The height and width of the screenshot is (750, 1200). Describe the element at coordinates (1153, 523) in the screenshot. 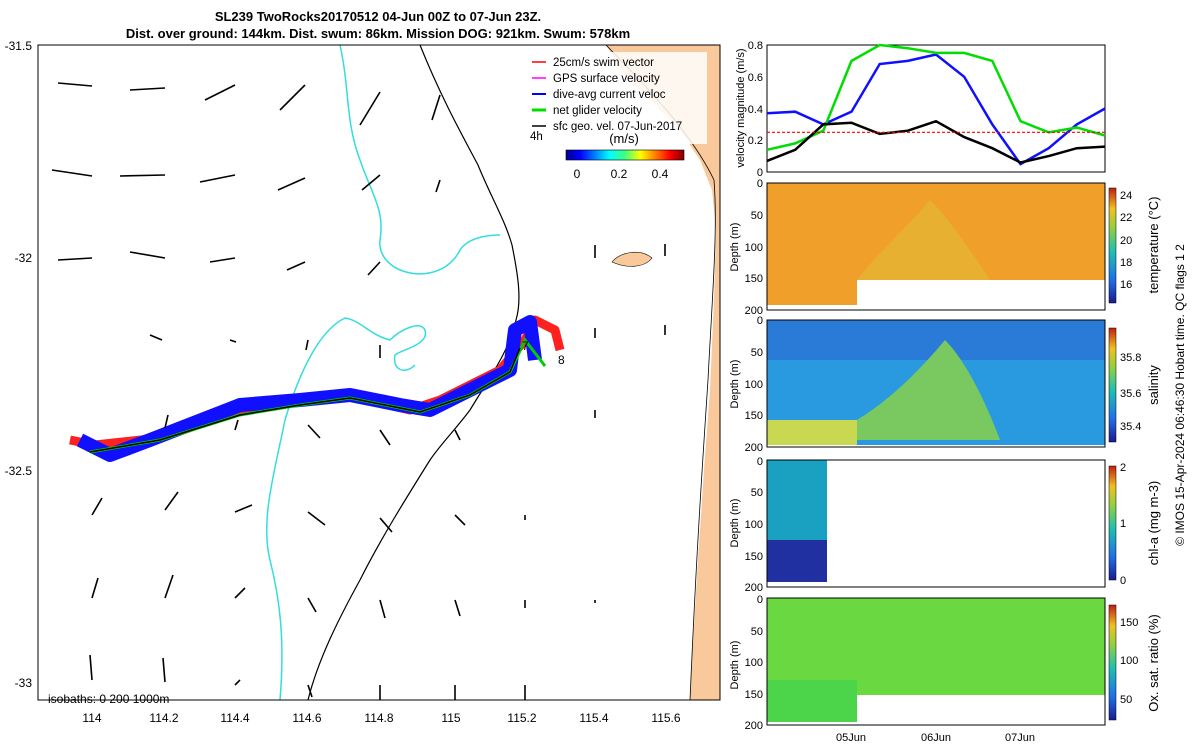

I see `chla-cbar-label: chl-a (mg m-3)` at that location.